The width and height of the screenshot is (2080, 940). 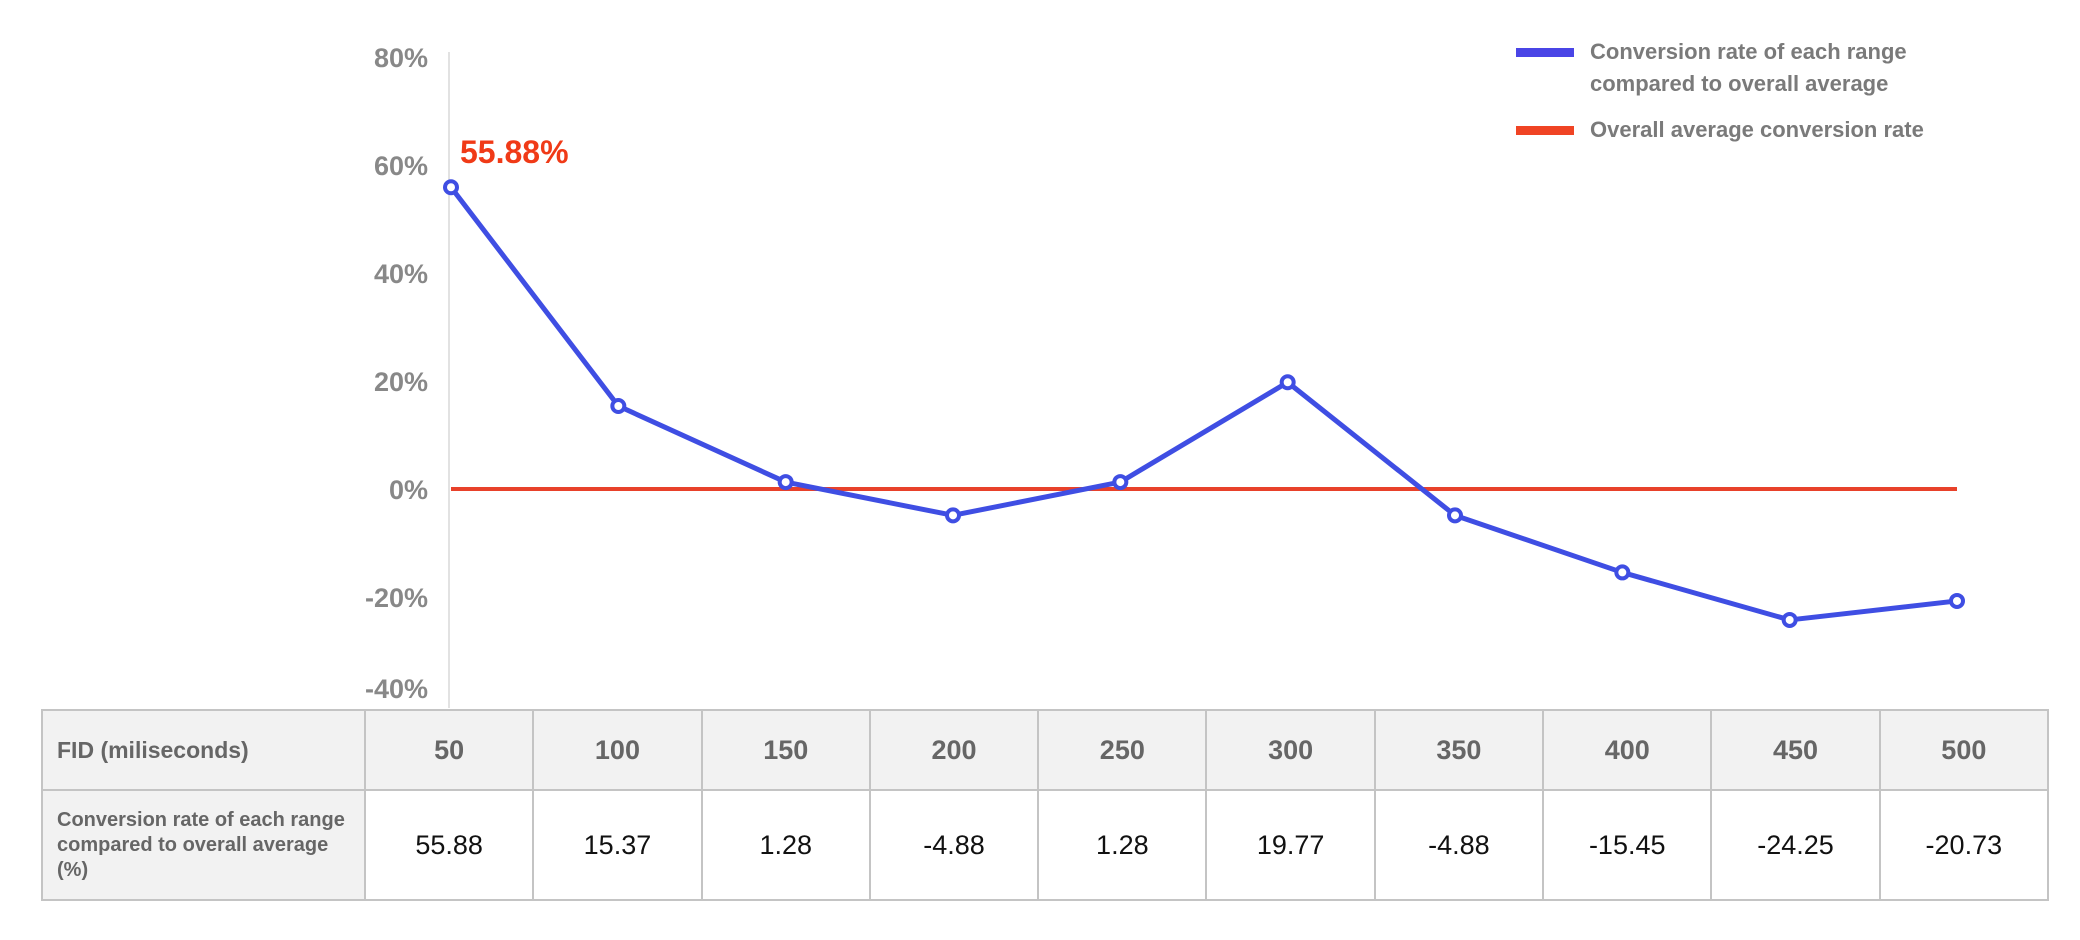 What do you see at coordinates (449, 845) in the screenshot?
I see `table-cell: 55.88` at bounding box center [449, 845].